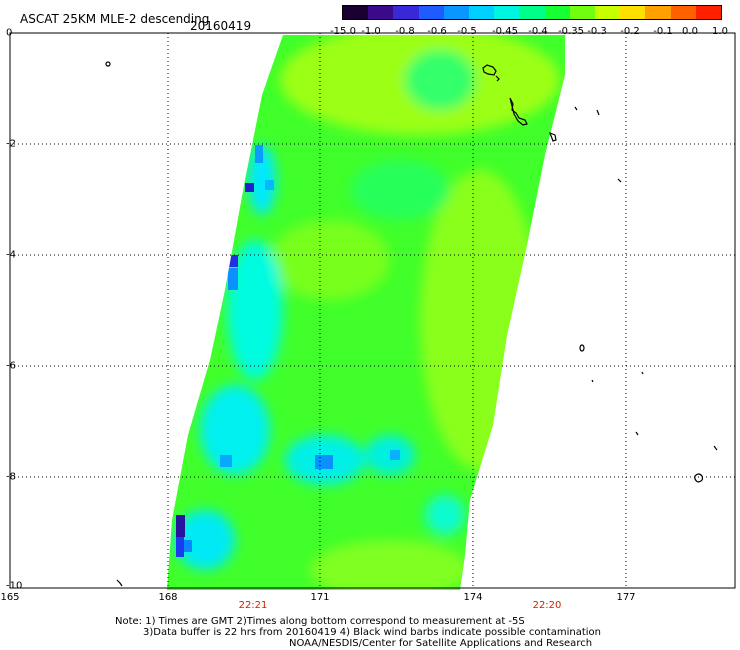  Describe the element at coordinates (467, 31) in the screenshot. I see `colorbar-label: -0.5` at that location.